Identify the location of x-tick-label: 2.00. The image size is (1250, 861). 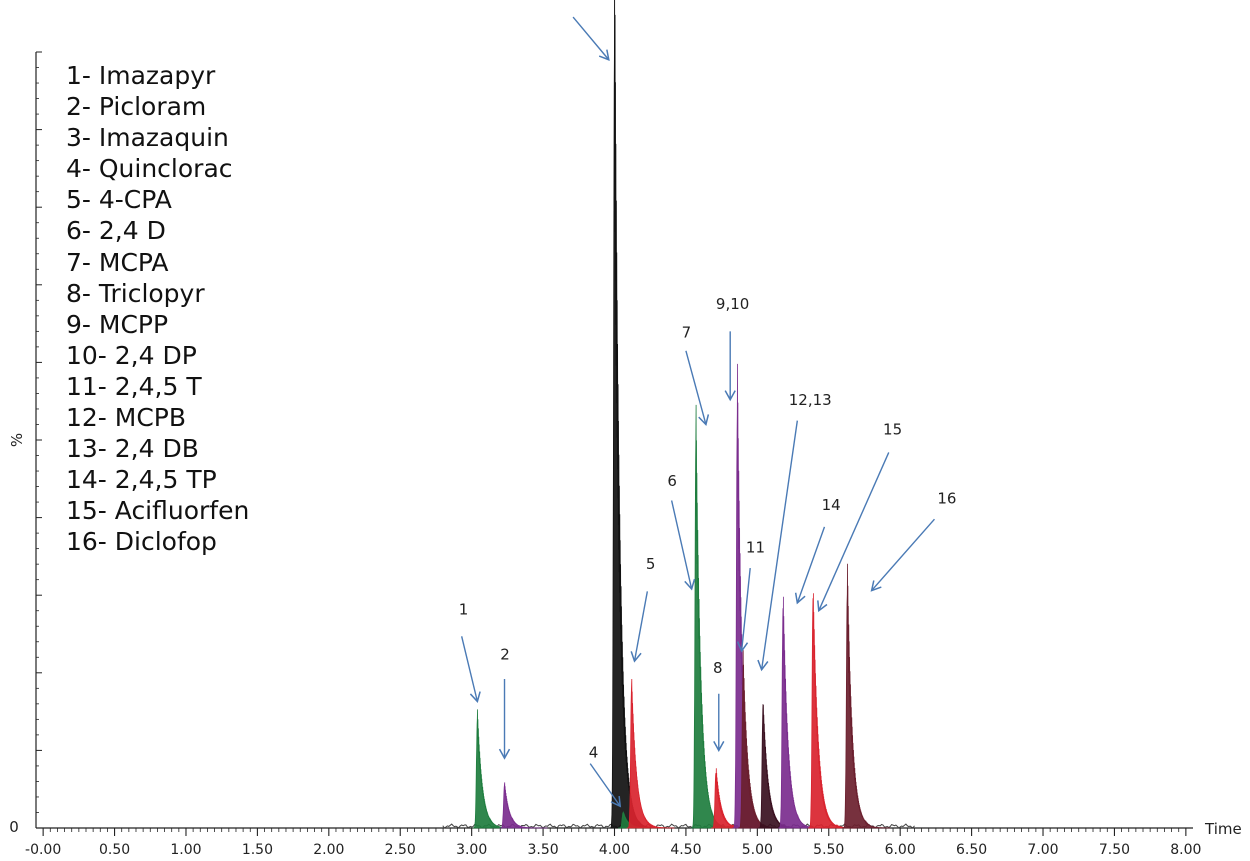
(328, 850).